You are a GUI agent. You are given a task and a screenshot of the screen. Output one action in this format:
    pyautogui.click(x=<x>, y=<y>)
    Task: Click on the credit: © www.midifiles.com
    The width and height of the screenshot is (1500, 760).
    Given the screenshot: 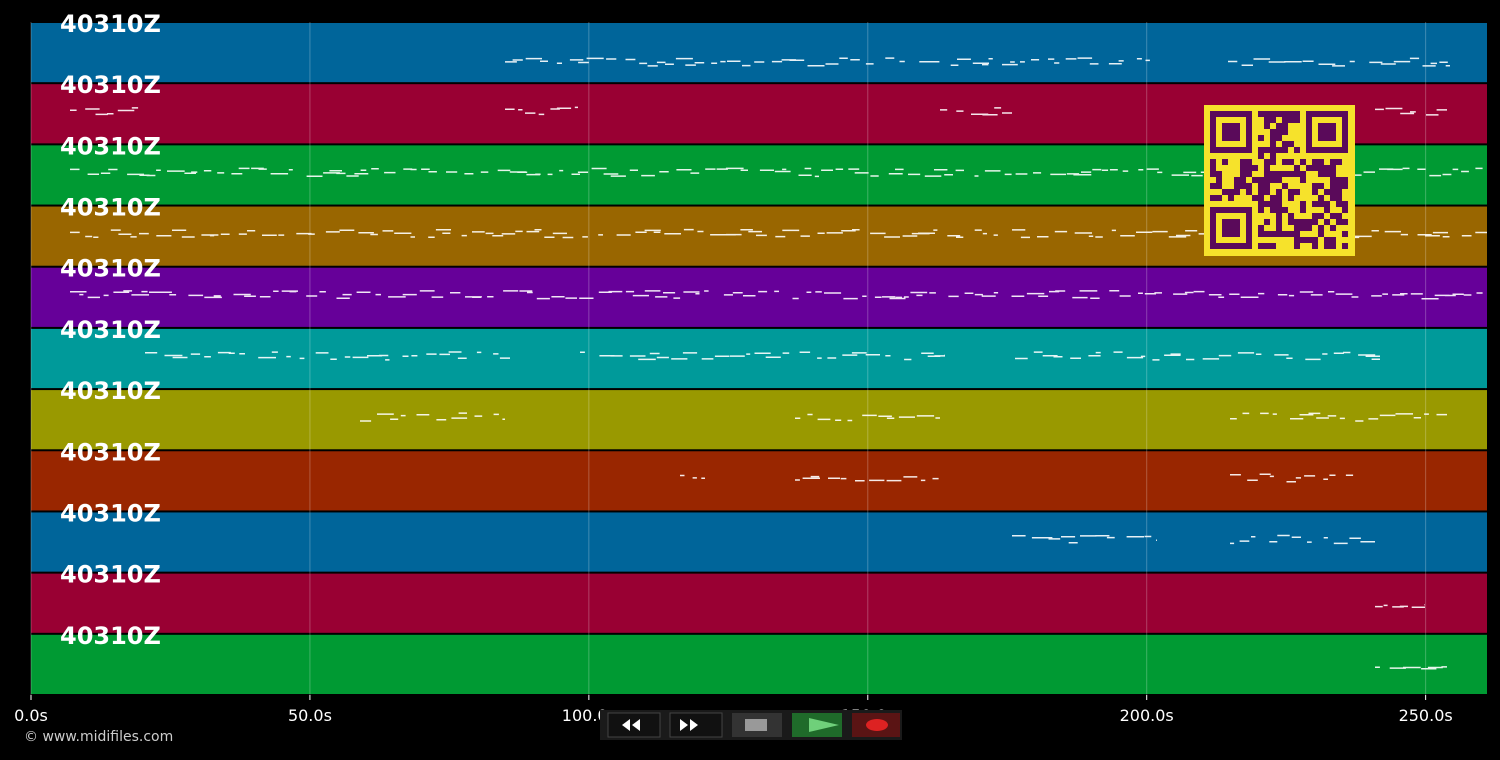 What is the action you would take?
    pyautogui.click(x=98, y=737)
    